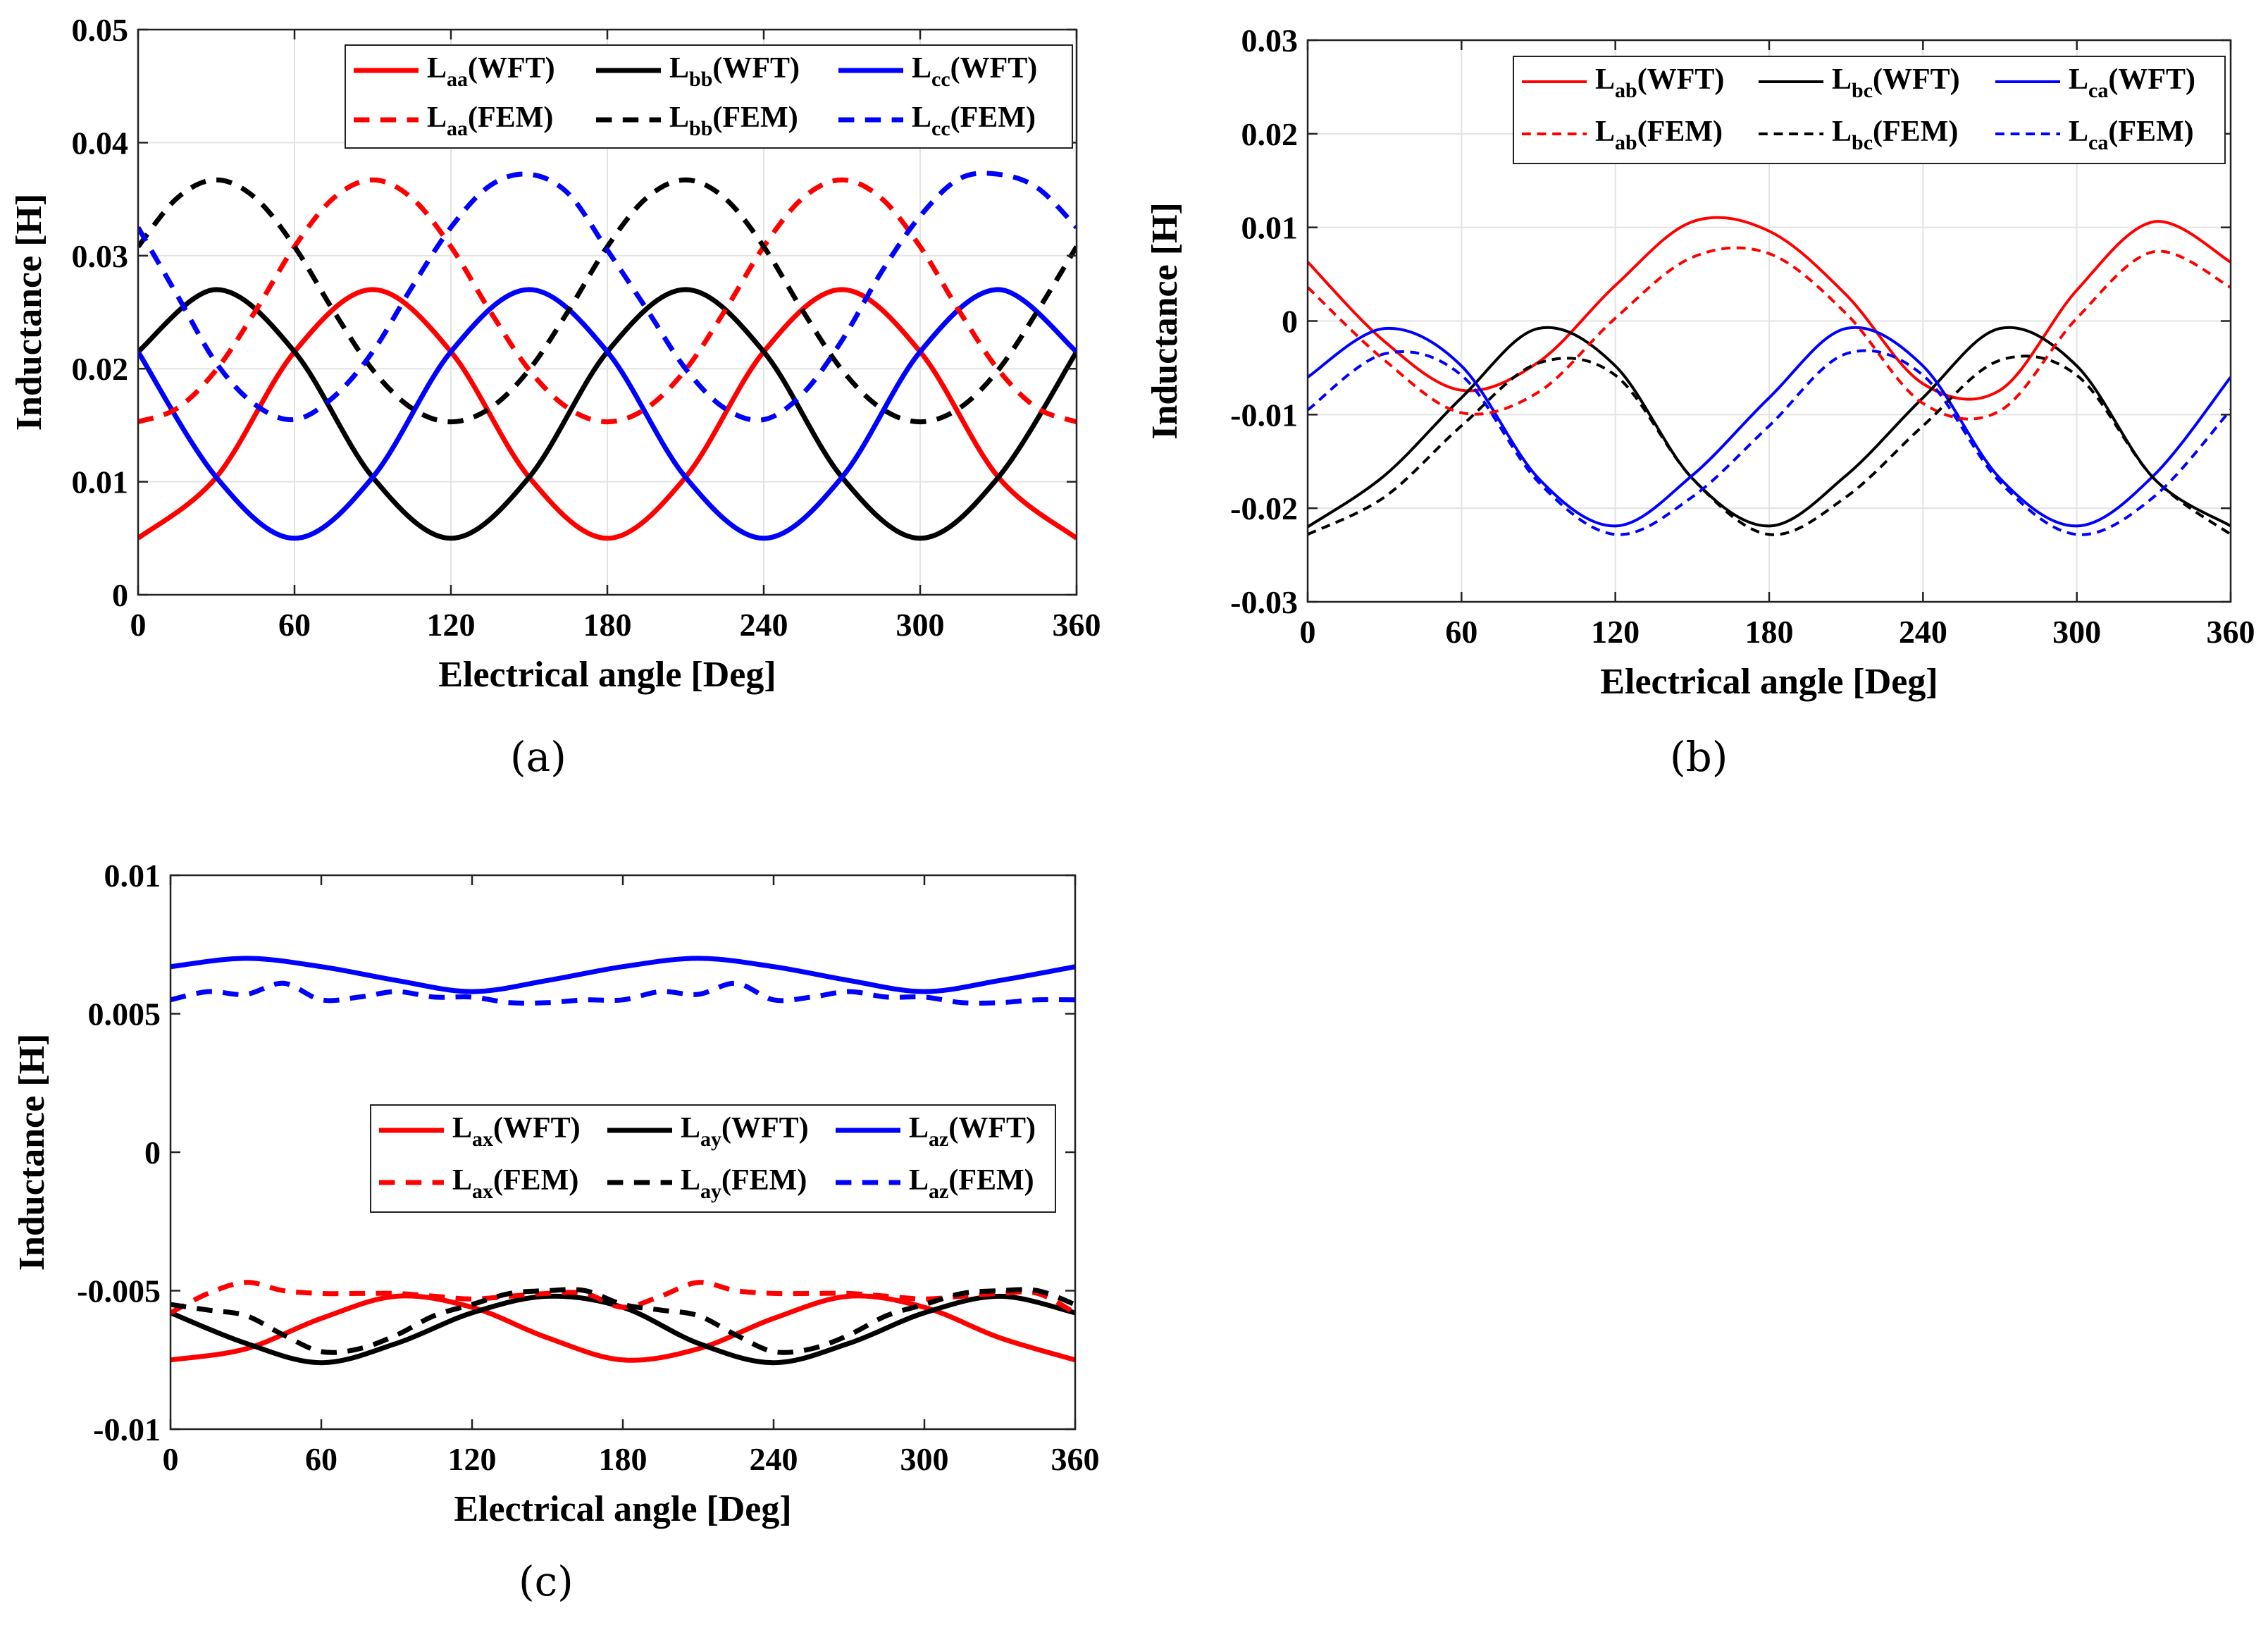 The image size is (2268, 1630). What do you see at coordinates (2131, 135) in the screenshot?
I see `legend-label: Lca(FEM)` at bounding box center [2131, 135].